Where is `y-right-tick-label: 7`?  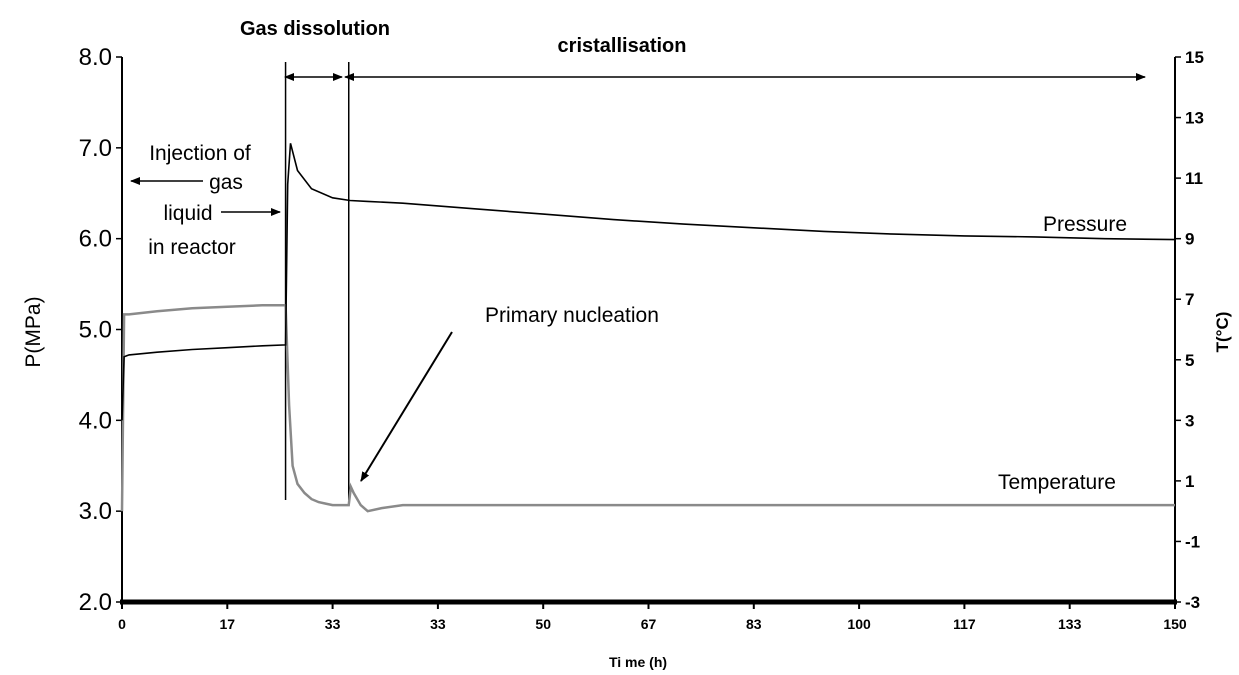
y-right-tick-label: 7 is located at coordinates (1189, 299).